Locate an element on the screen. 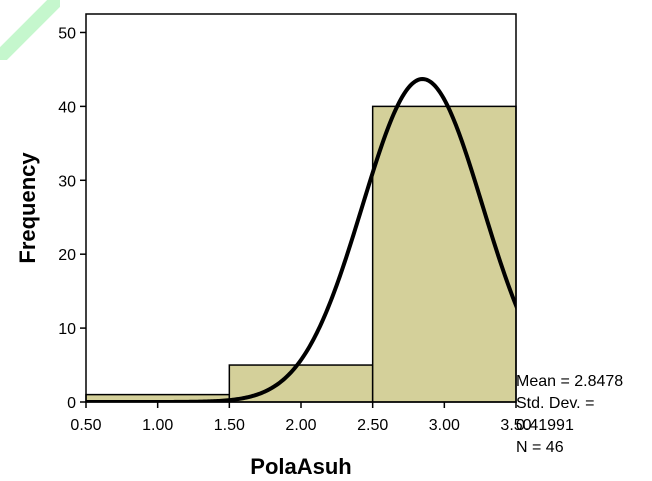  x-tick-label: 2.00 is located at coordinates (300, 425).